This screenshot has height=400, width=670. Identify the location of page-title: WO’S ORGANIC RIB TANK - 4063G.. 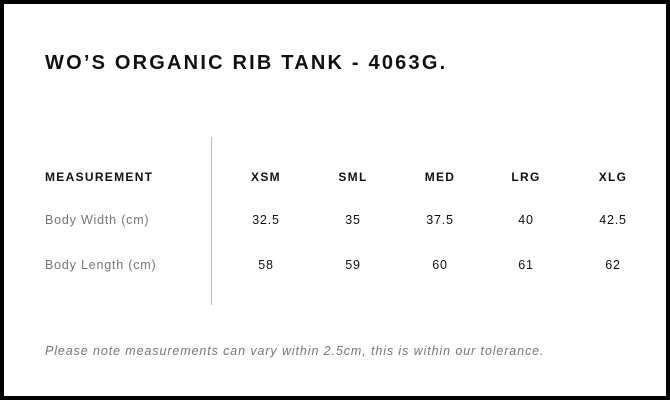
(246, 63).